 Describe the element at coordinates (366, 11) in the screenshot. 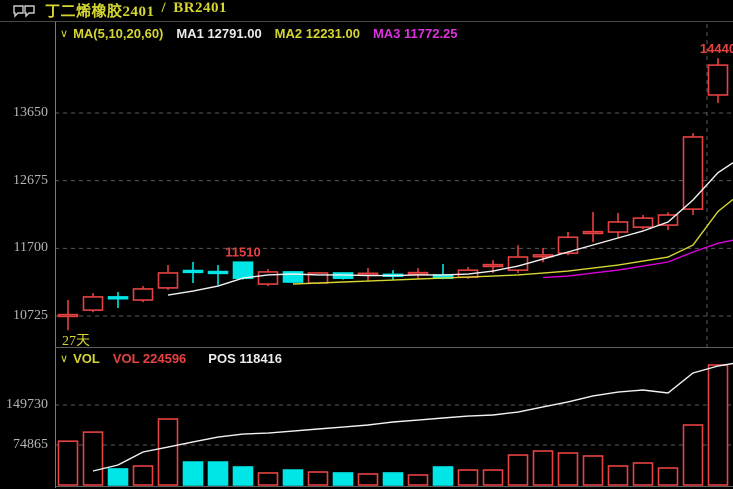

I see `titlebar: 丁二烯橡胶2401 / BR2401` at that location.